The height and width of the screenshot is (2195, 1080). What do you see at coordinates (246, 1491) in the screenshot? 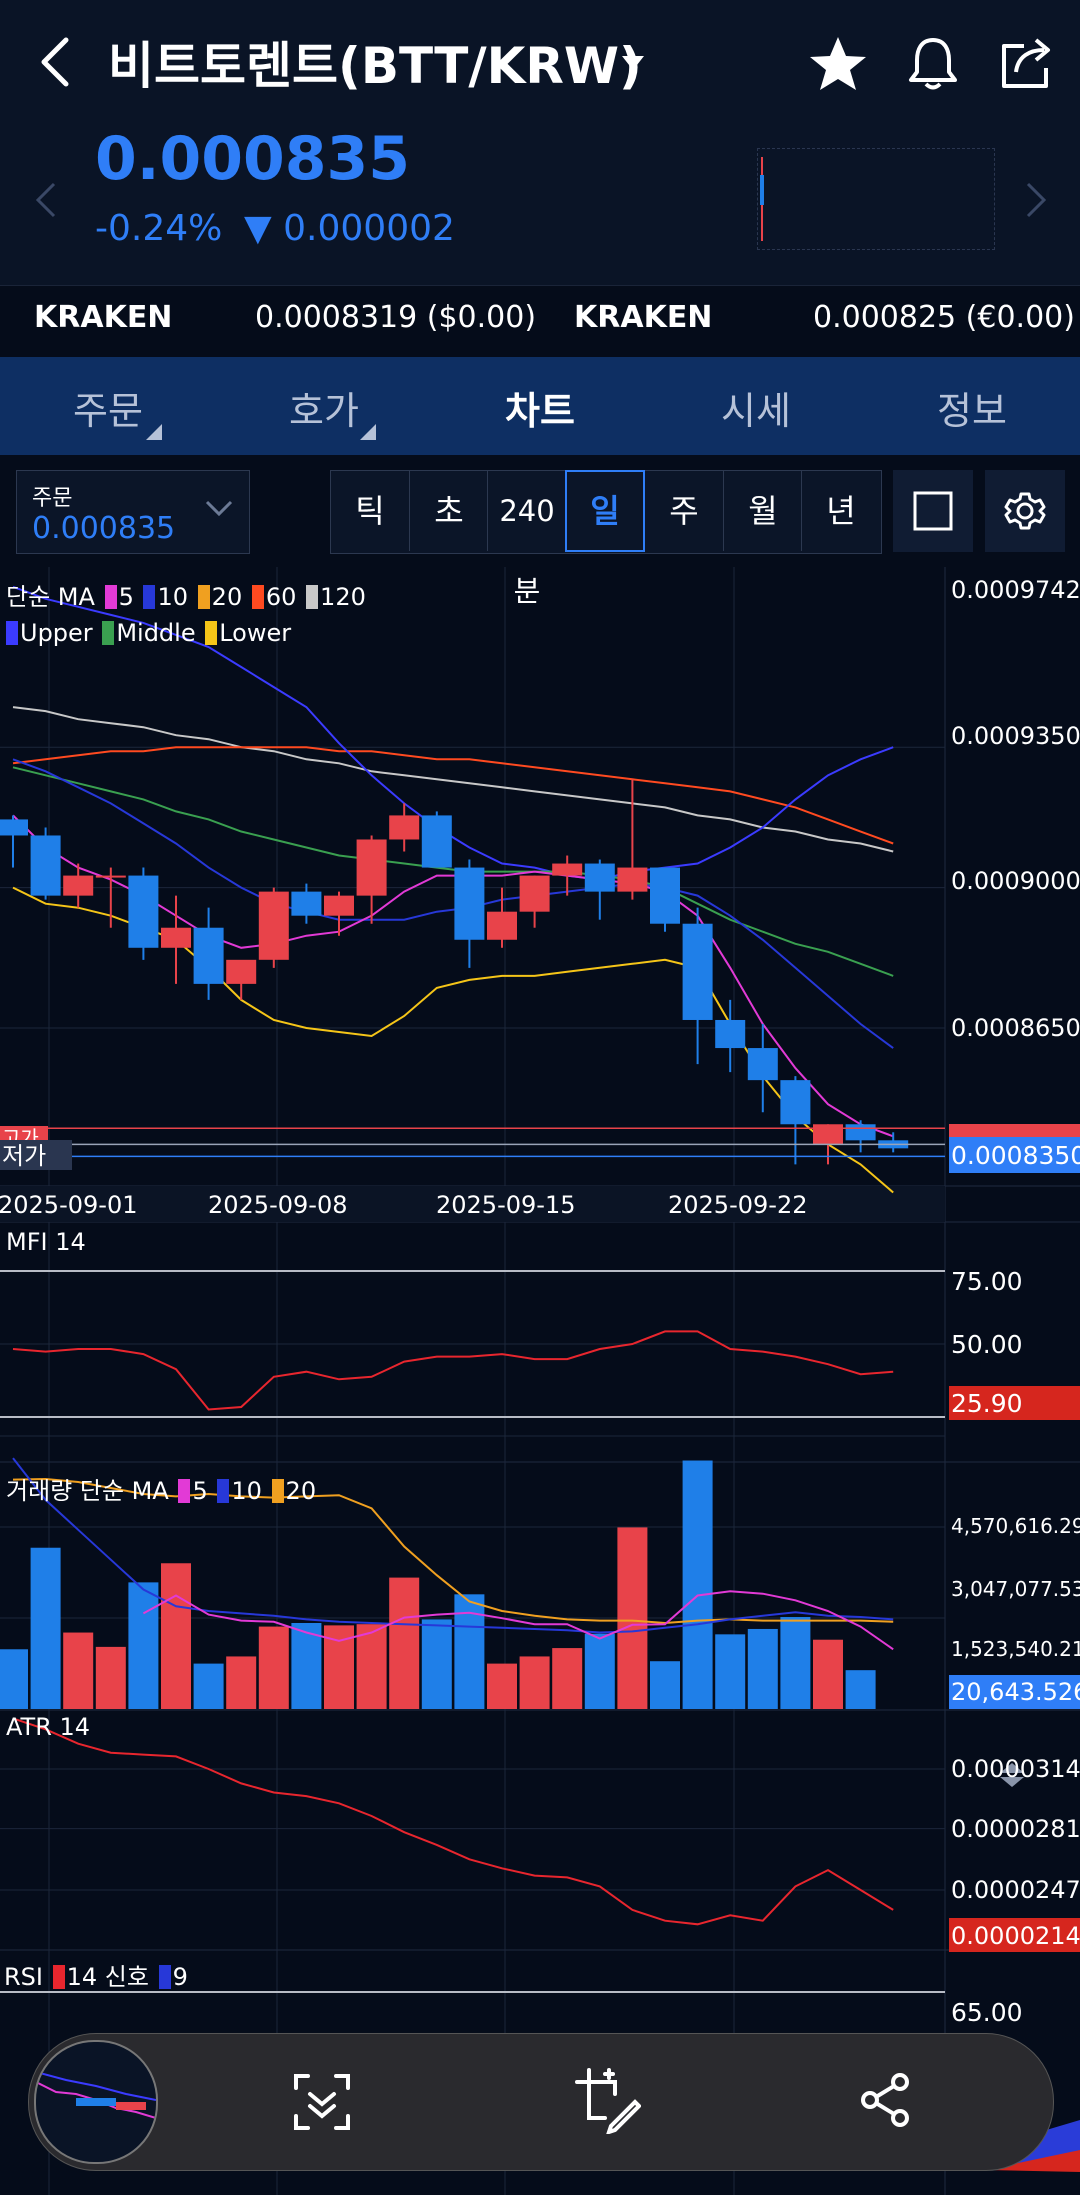
I see `vol-ma10-label: 10` at bounding box center [246, 1491].